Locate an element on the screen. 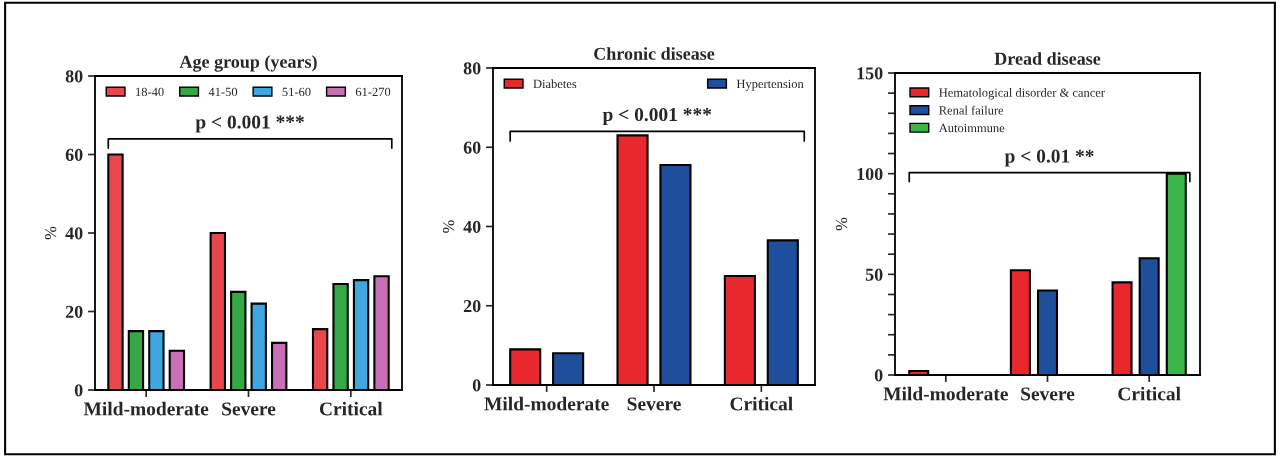  legend-label: 18-40 is located at coordinates (150, 92).